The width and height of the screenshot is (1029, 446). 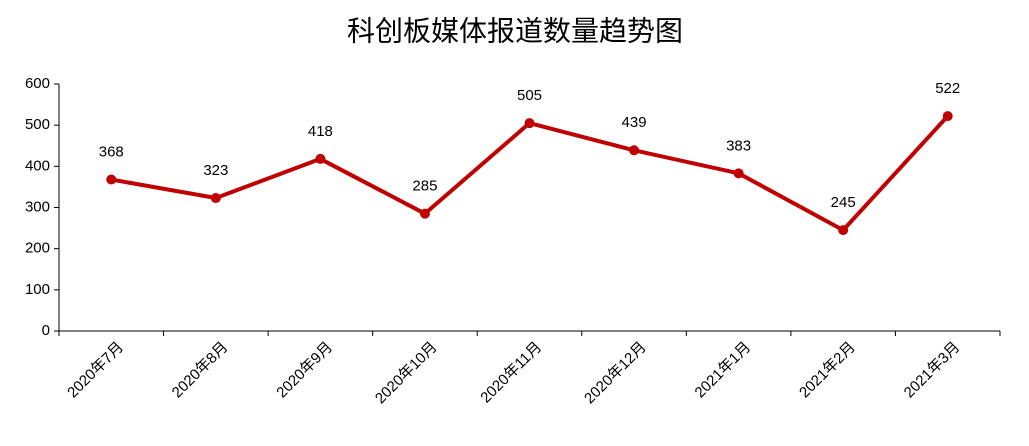 What do you see at coordinates (320, 131) in the screenshot?
I see `data-label: 418` at bounding box center [320, 131].